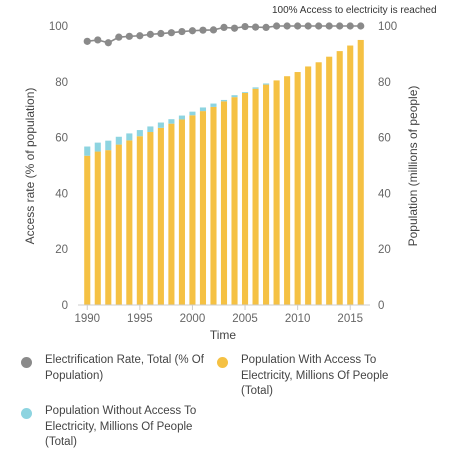 The height and width of the screenshot is (462, 450). Describe the element at coordinates (30, 166) in the screenshot. I see `left-axis-title: Access rate (% of population)` at that location.